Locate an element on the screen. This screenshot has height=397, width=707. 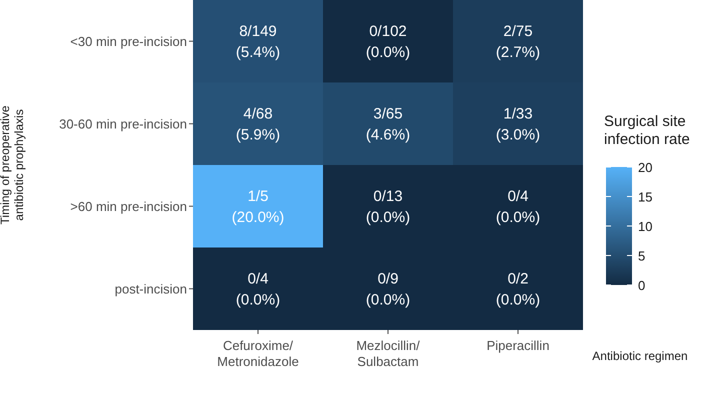
y-tick-label: <30 min pre-incision is located at coordinates (128, 41).